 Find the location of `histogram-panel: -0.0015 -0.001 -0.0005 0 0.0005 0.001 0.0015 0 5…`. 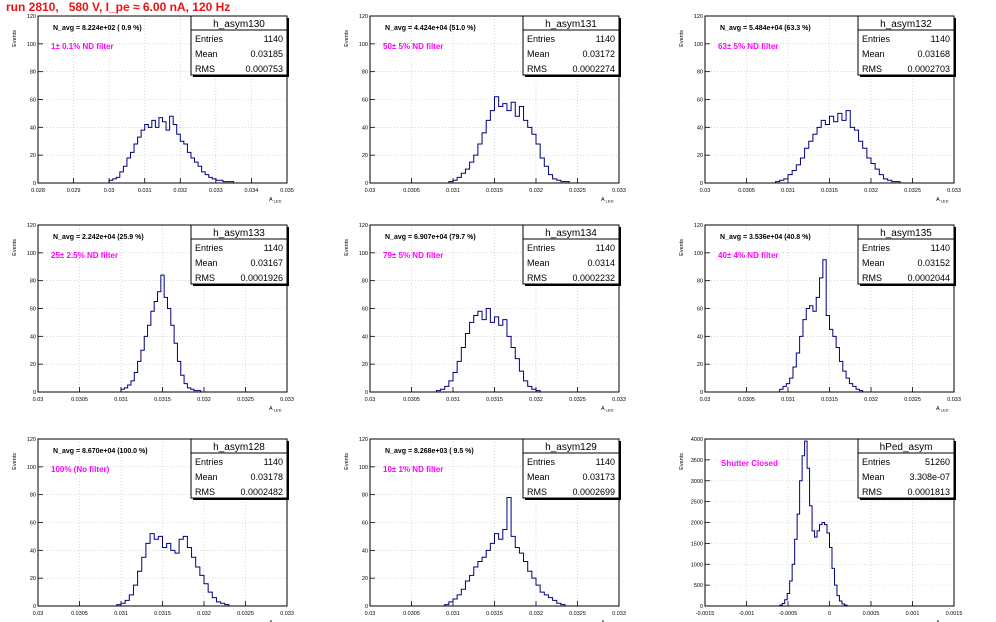

histogram-panel: -0.0015 -0.001 -0.0005 0 0.0005 0.001 0.0015 0 5… is located at coordinates (820, 529).